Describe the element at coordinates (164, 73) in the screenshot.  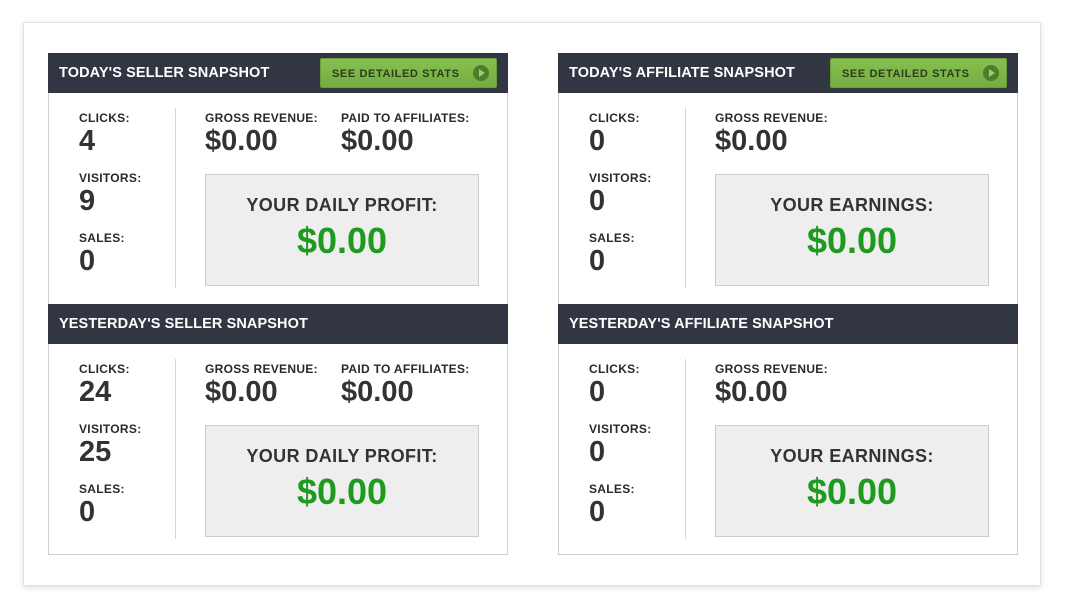
I see `panel-title: TODAY'S SELLER SNAPSHOT` at that location.